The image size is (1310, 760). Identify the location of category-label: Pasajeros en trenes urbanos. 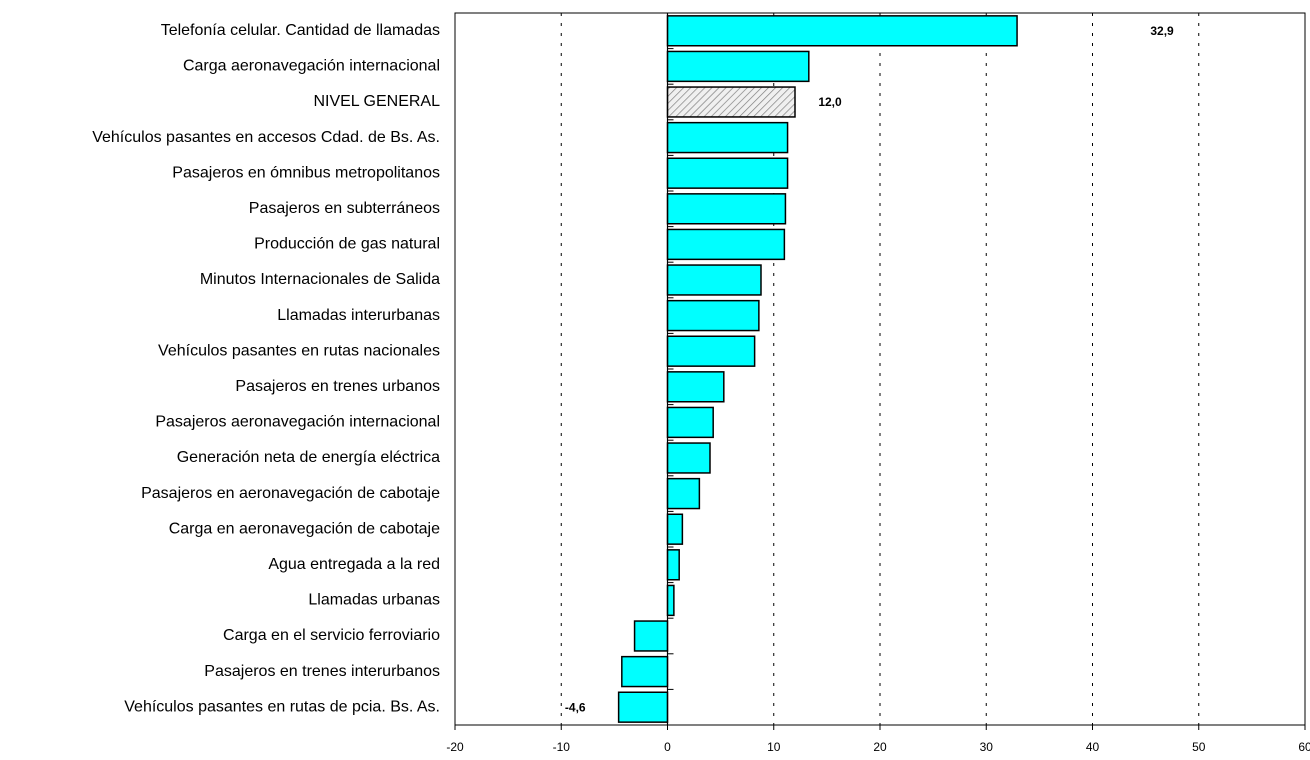
(337, 386).